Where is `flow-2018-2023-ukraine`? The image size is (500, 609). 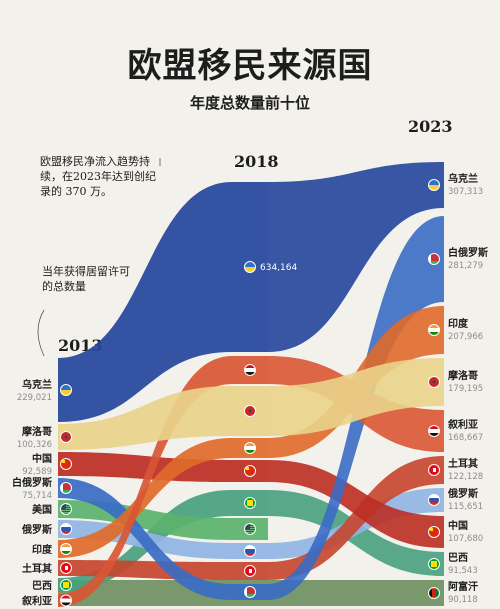
flow-2018-2023-ukraine is located at coordinates (356, 257).